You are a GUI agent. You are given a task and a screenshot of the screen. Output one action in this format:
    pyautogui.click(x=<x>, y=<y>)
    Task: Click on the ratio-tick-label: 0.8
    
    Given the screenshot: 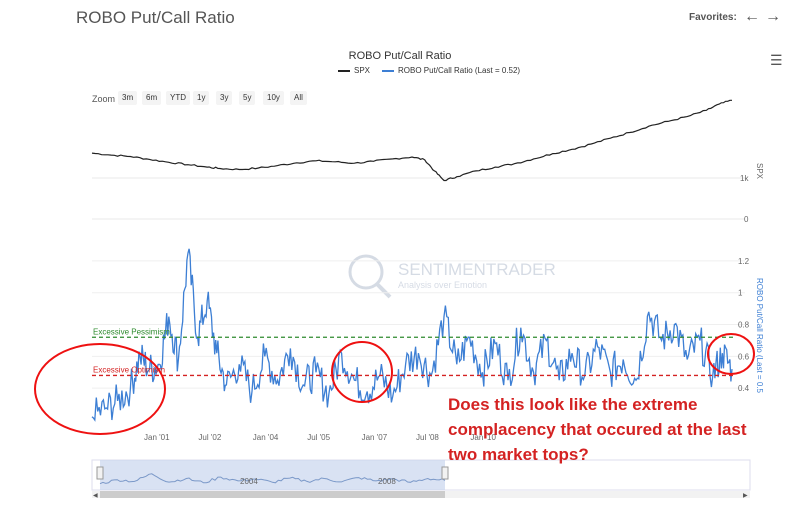 What is the action you would take?
    pyautogui.click(x=744, y=325)
    